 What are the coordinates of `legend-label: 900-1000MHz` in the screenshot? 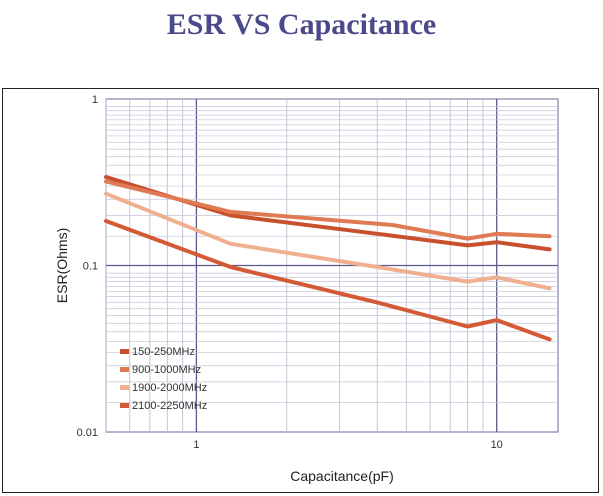 It's located at (166, 370).